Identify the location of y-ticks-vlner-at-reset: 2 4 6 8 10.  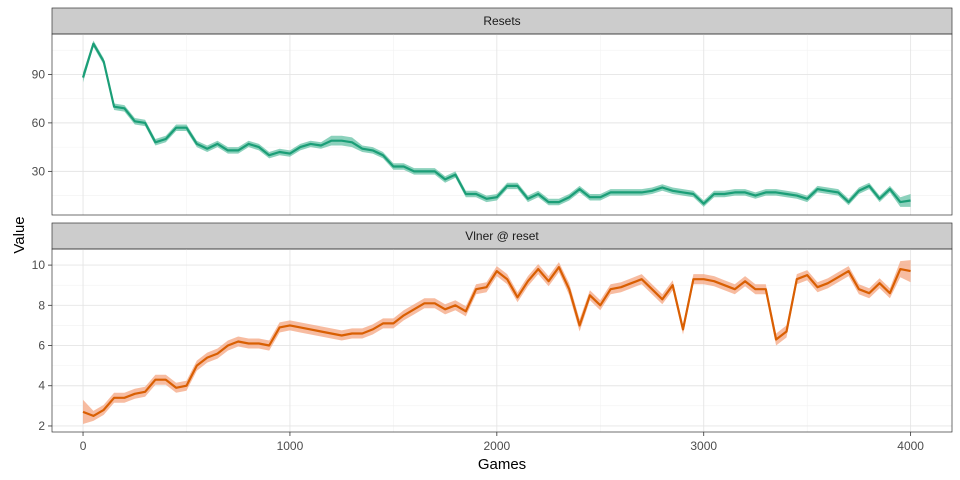
(42, 345).